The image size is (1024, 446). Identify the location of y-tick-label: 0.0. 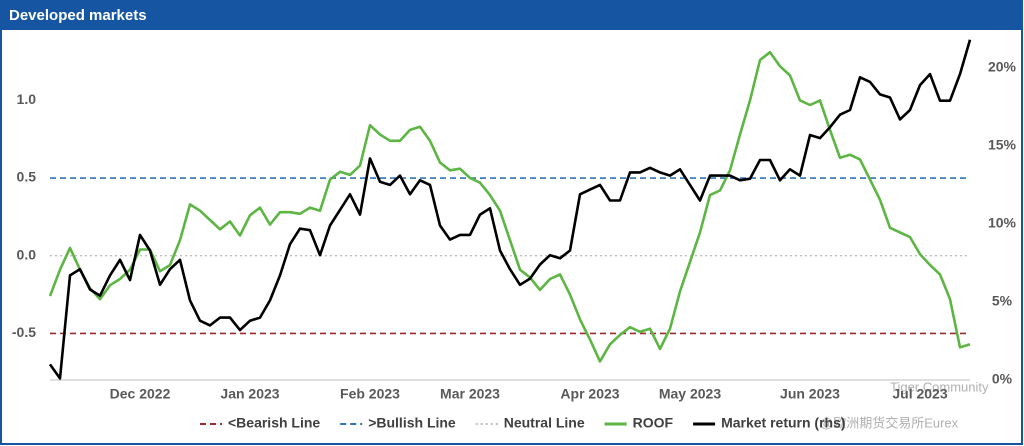
(27, 254).